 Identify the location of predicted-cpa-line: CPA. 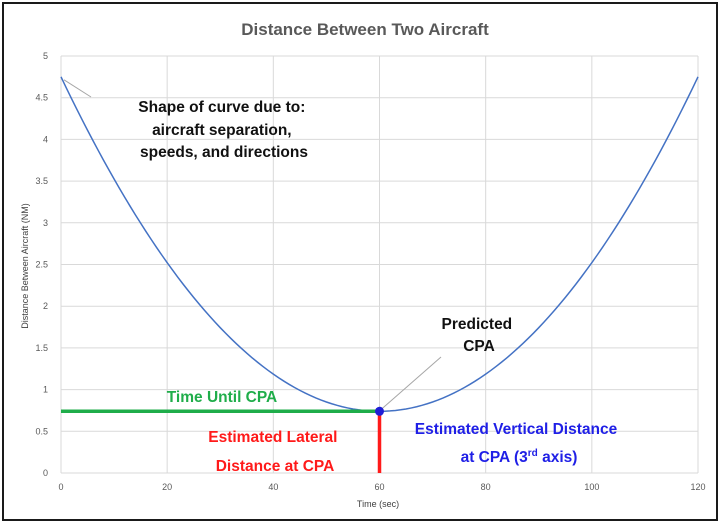
(479, 346).